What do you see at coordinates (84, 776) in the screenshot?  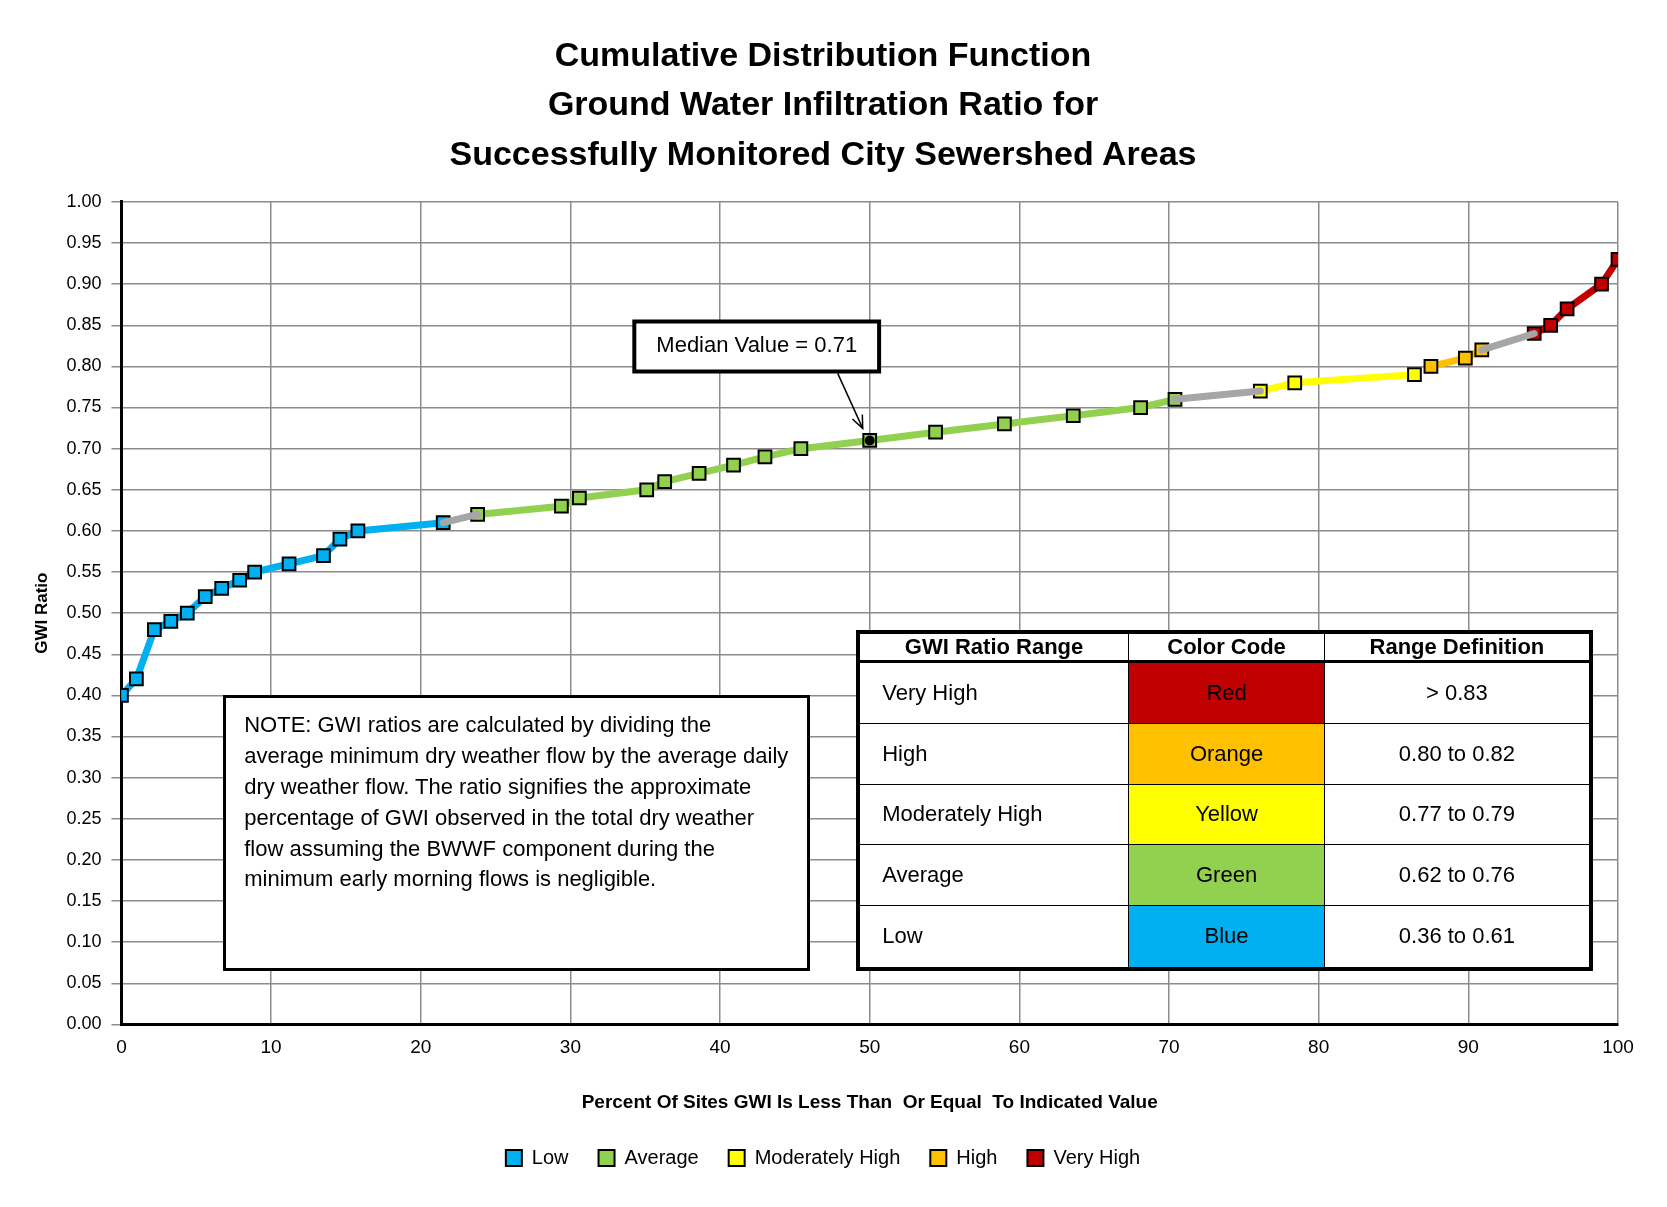 I see `y-tick-label: 0.30` at bounding box center [84, 776].